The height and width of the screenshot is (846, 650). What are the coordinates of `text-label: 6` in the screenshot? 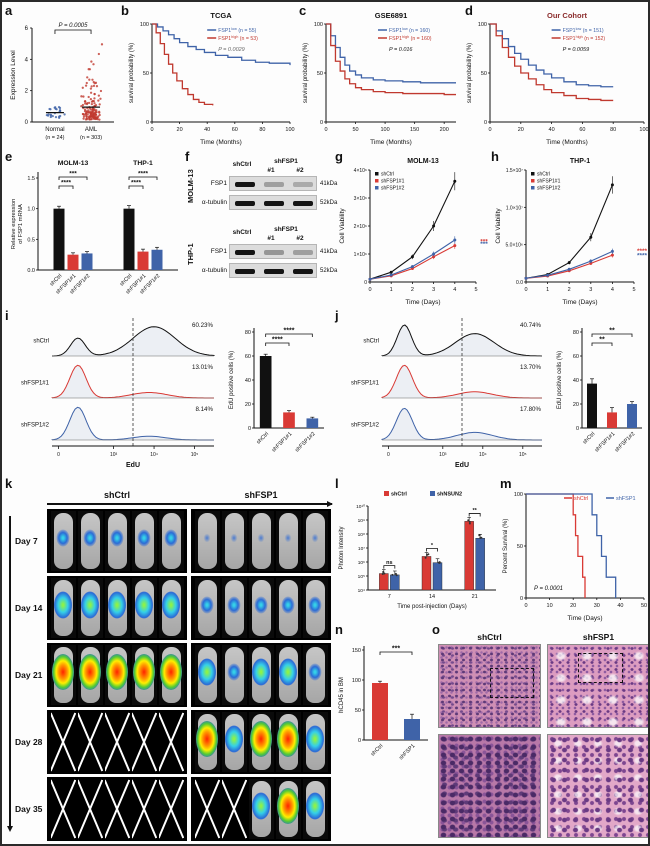 It's located at (27, 29).